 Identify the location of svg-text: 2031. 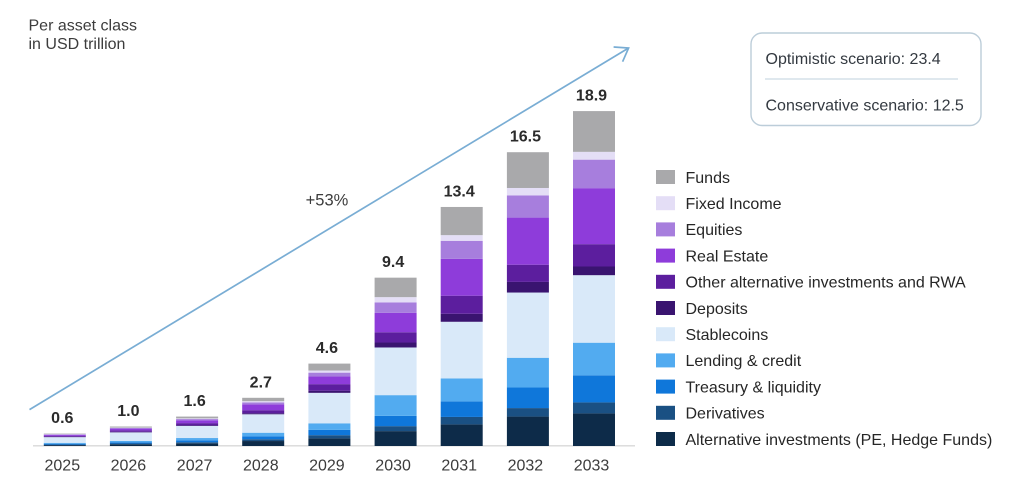
(459, 466).